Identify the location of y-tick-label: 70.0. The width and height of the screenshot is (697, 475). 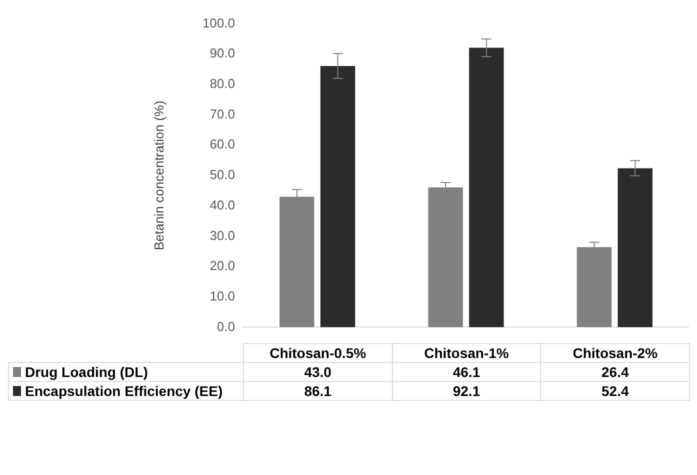
(222, 114).